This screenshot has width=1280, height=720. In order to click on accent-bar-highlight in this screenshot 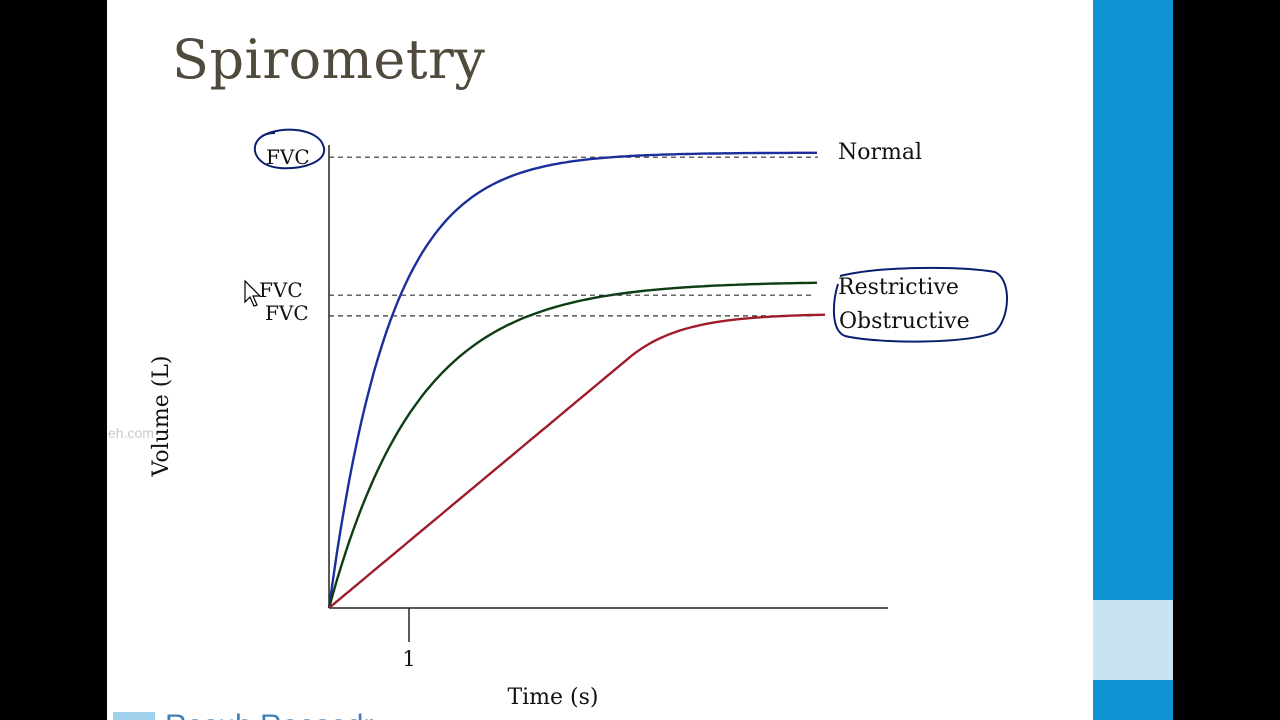, I will do `click(1133, 640)`.